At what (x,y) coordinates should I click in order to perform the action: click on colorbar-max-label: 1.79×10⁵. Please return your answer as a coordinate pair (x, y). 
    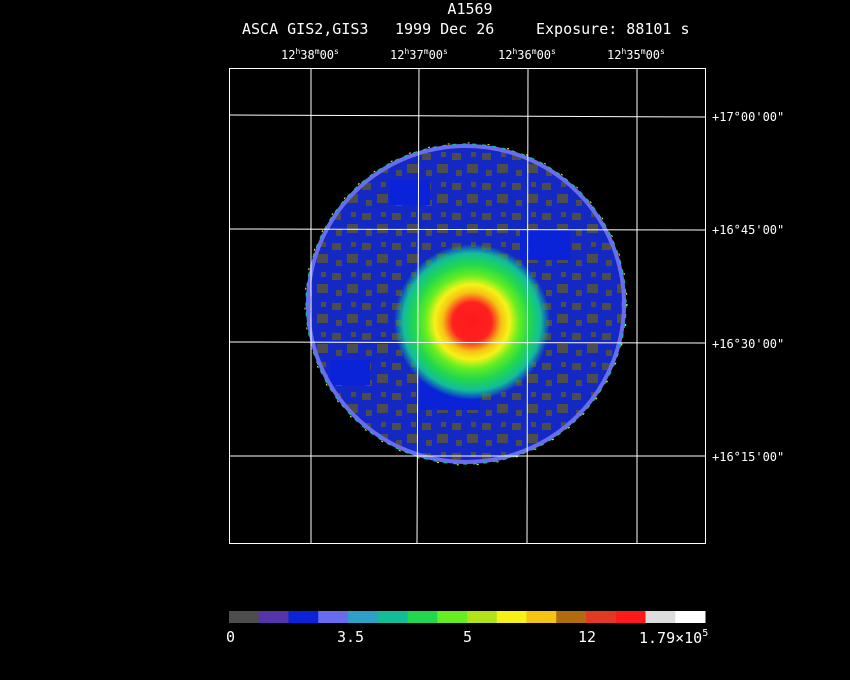
    Looking at the image, I should click on (674, 637).